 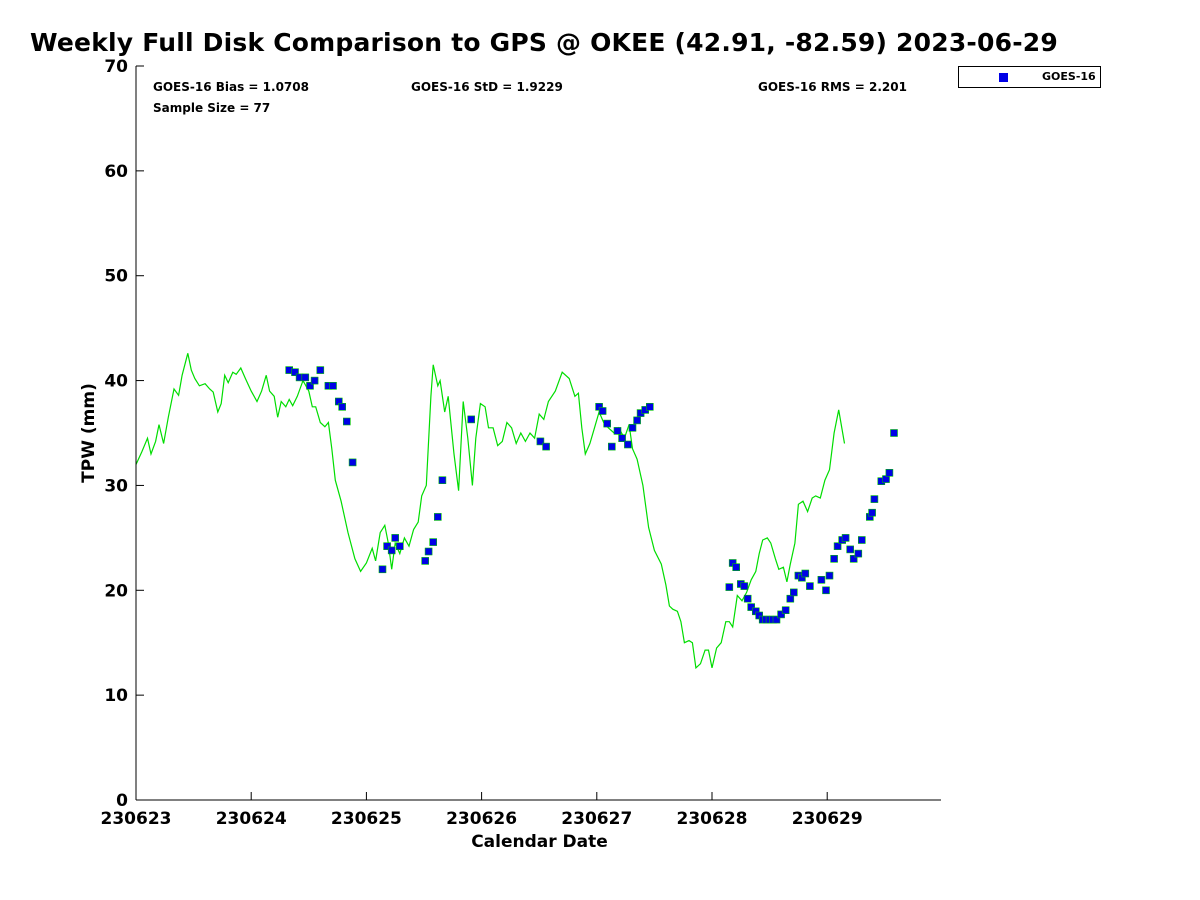 I want to click on y-tick-label: 0, so click(x=122, y=801).